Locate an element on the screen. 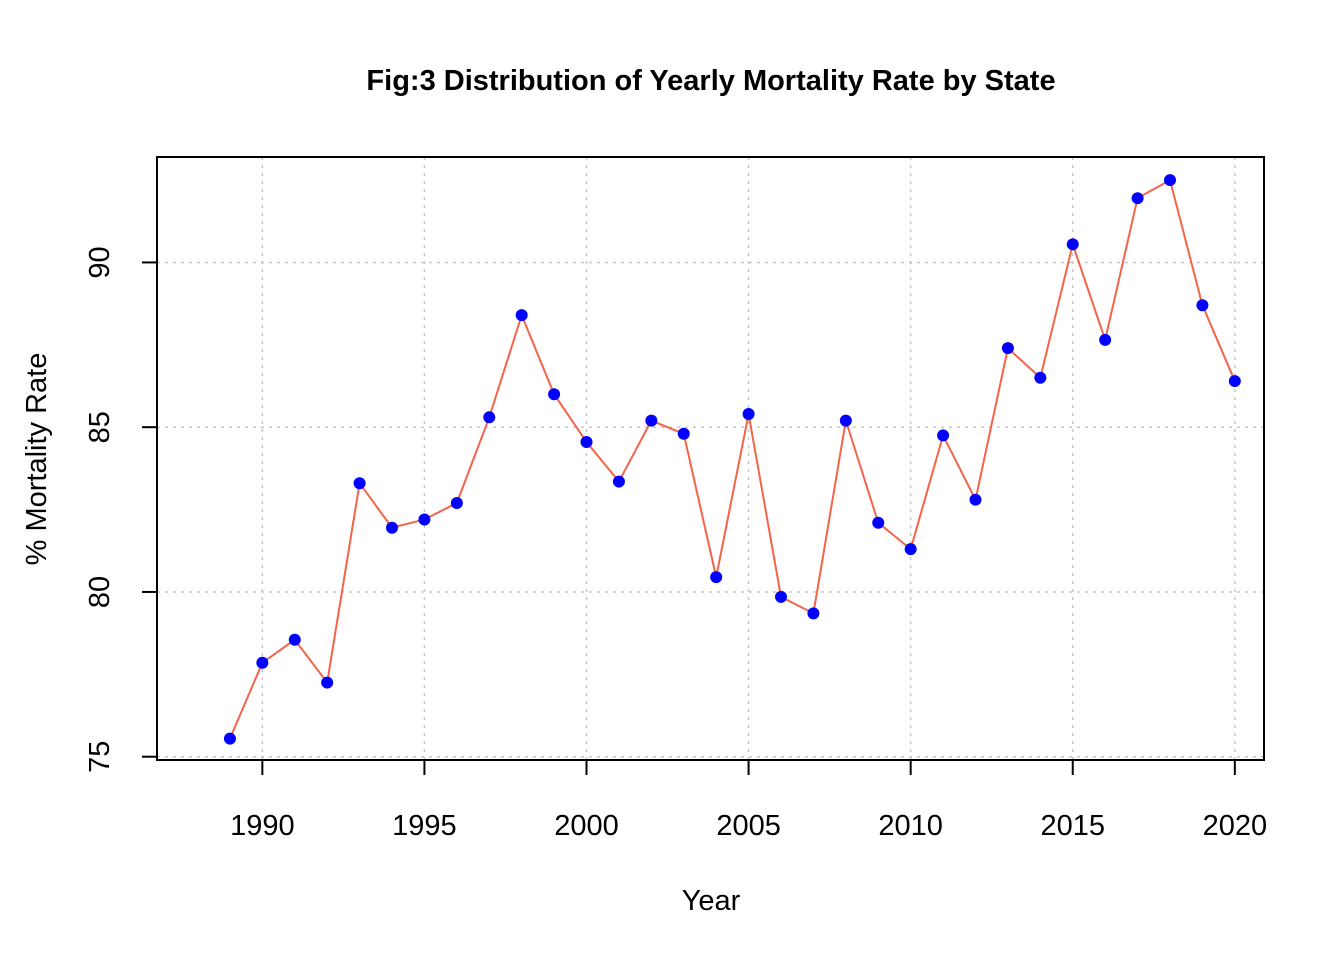 The image size is (1344, 960). series-line-segment-1993 is located at coordinates (375, 505).